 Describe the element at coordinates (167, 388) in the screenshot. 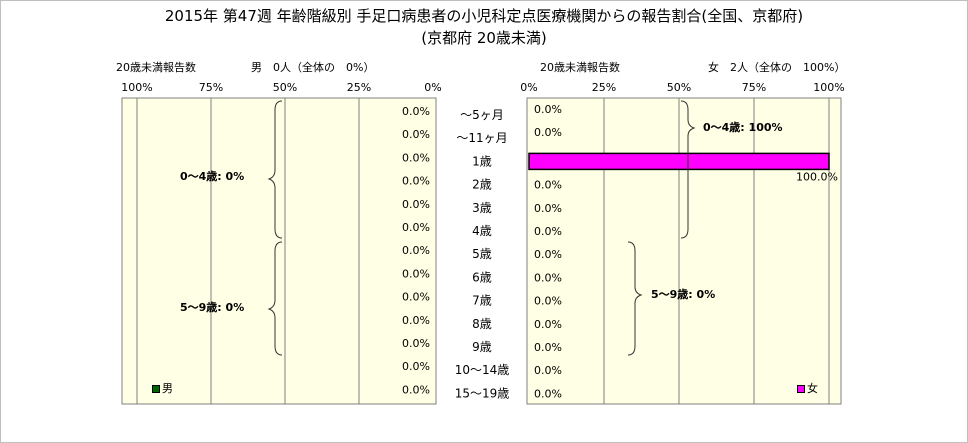

I see `male-legend-label: 男` at that location.